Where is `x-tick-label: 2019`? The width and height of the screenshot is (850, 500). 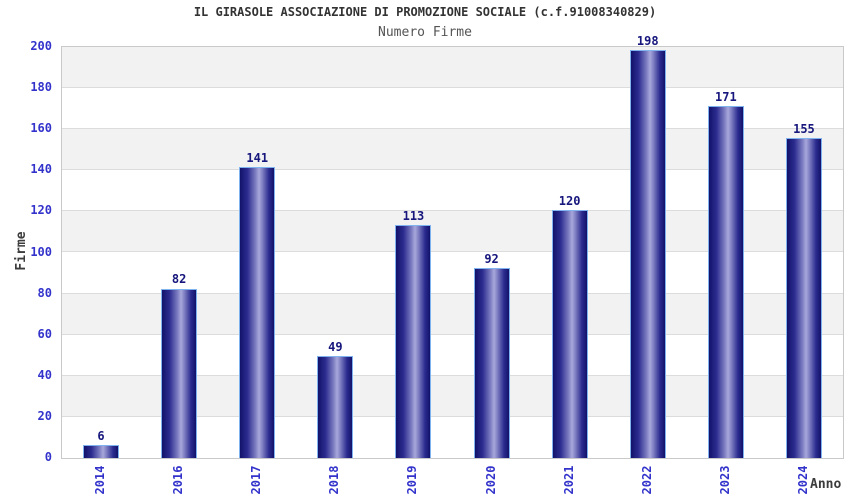 x-tick-label: 2019 is located at coordinates (412, 480).